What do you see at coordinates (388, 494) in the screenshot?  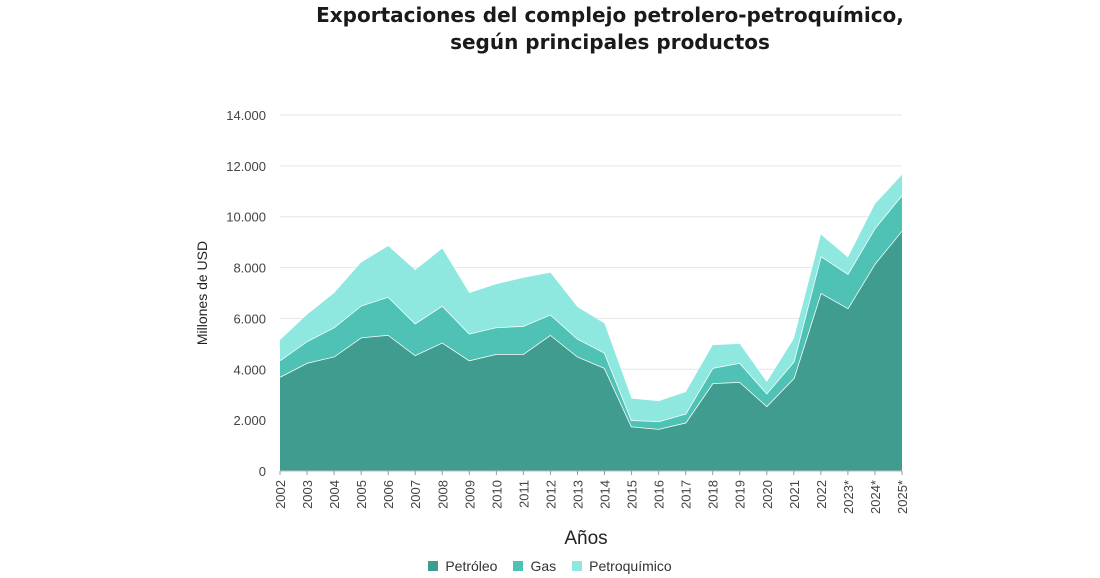 I see `x-tick-label: 2006` at bounding box center [388, 494].